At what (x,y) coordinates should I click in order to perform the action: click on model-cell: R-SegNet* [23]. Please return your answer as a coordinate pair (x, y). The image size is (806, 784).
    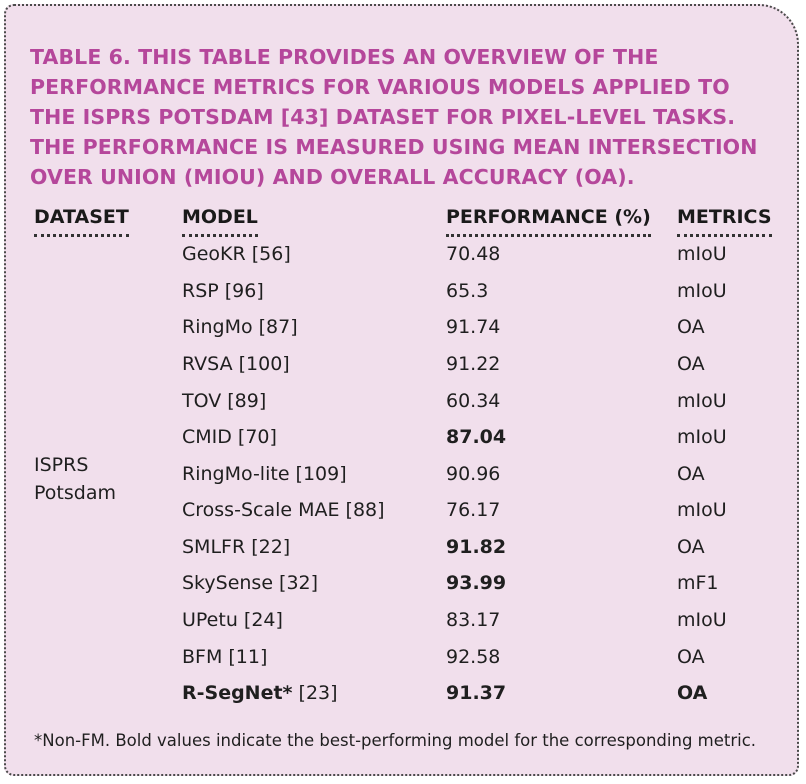
    Looking at the image, I should click on (260, 693).